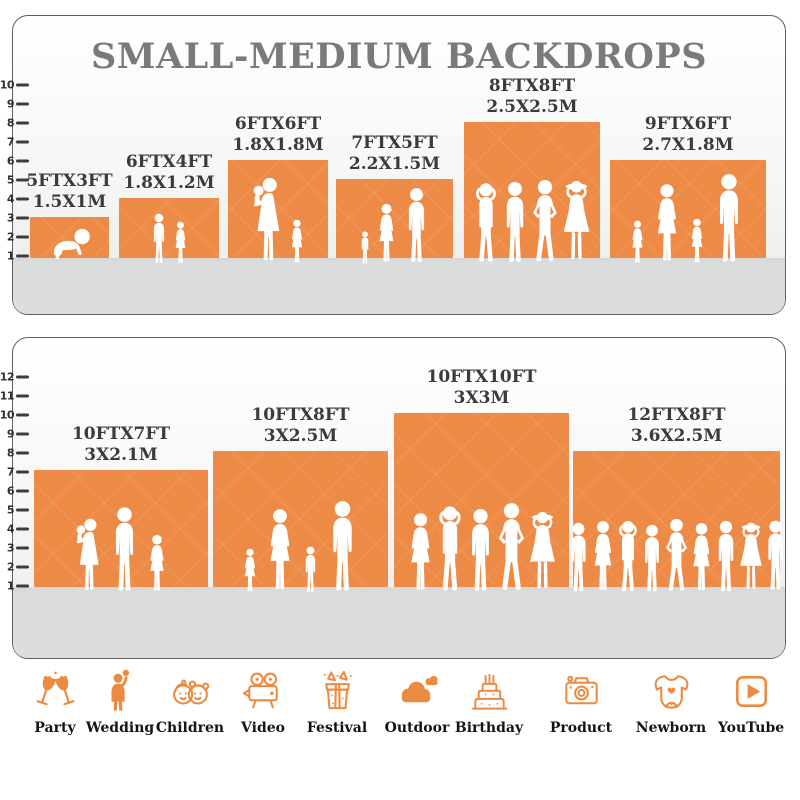 Image resolution: width=800 pixels, height=800 pixels. What do you see at coordinates (260, 690) in the screenshot?
I see `video-icon` at bounding box center [260, 690].